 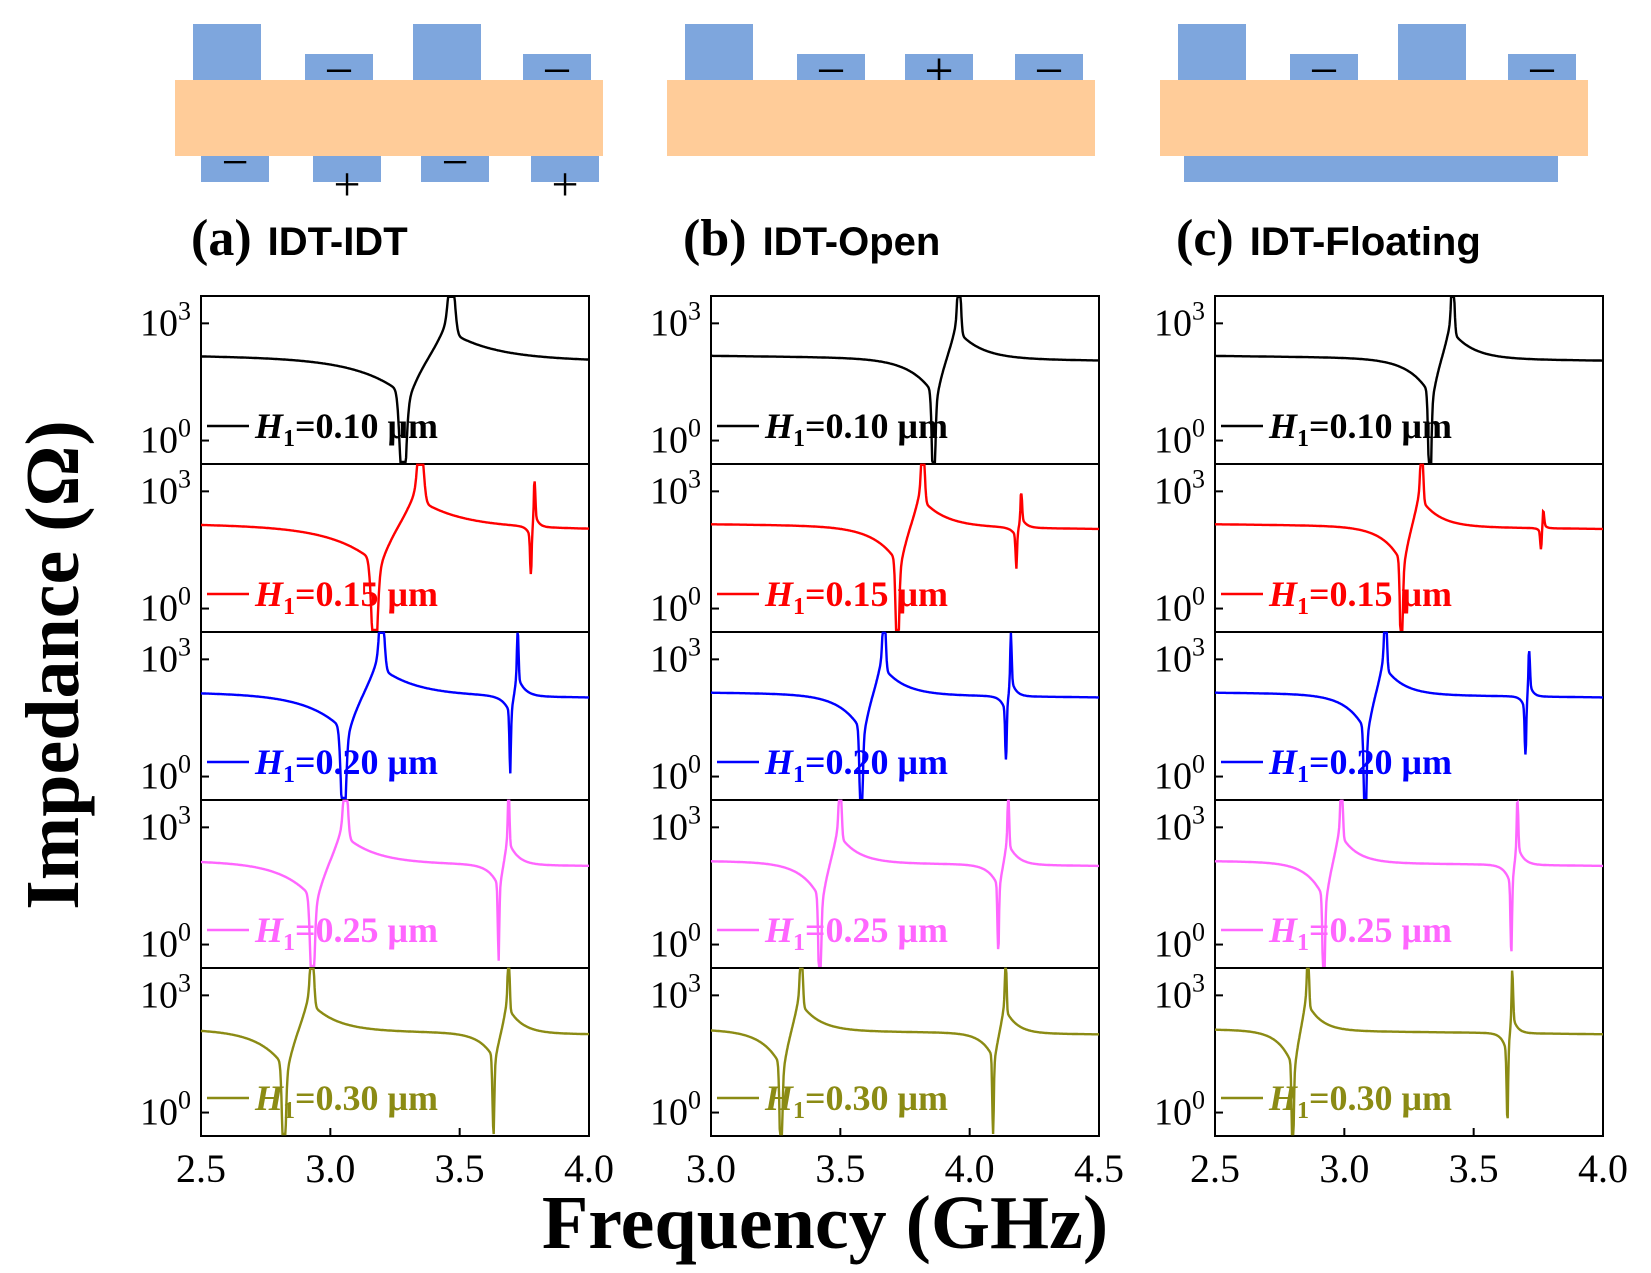 What do you see at coordinates (881, 145) in the screenshot?
I see `schematic-idt-open: − + −(b) IDT-Open` at bounding box center [881, 145].